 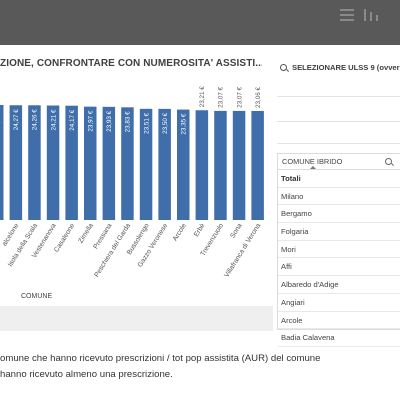 What do you see at coordinates (339, 232) in the screenshot?
I see `list-item: Folgaria` at bounding box center [339, 232].